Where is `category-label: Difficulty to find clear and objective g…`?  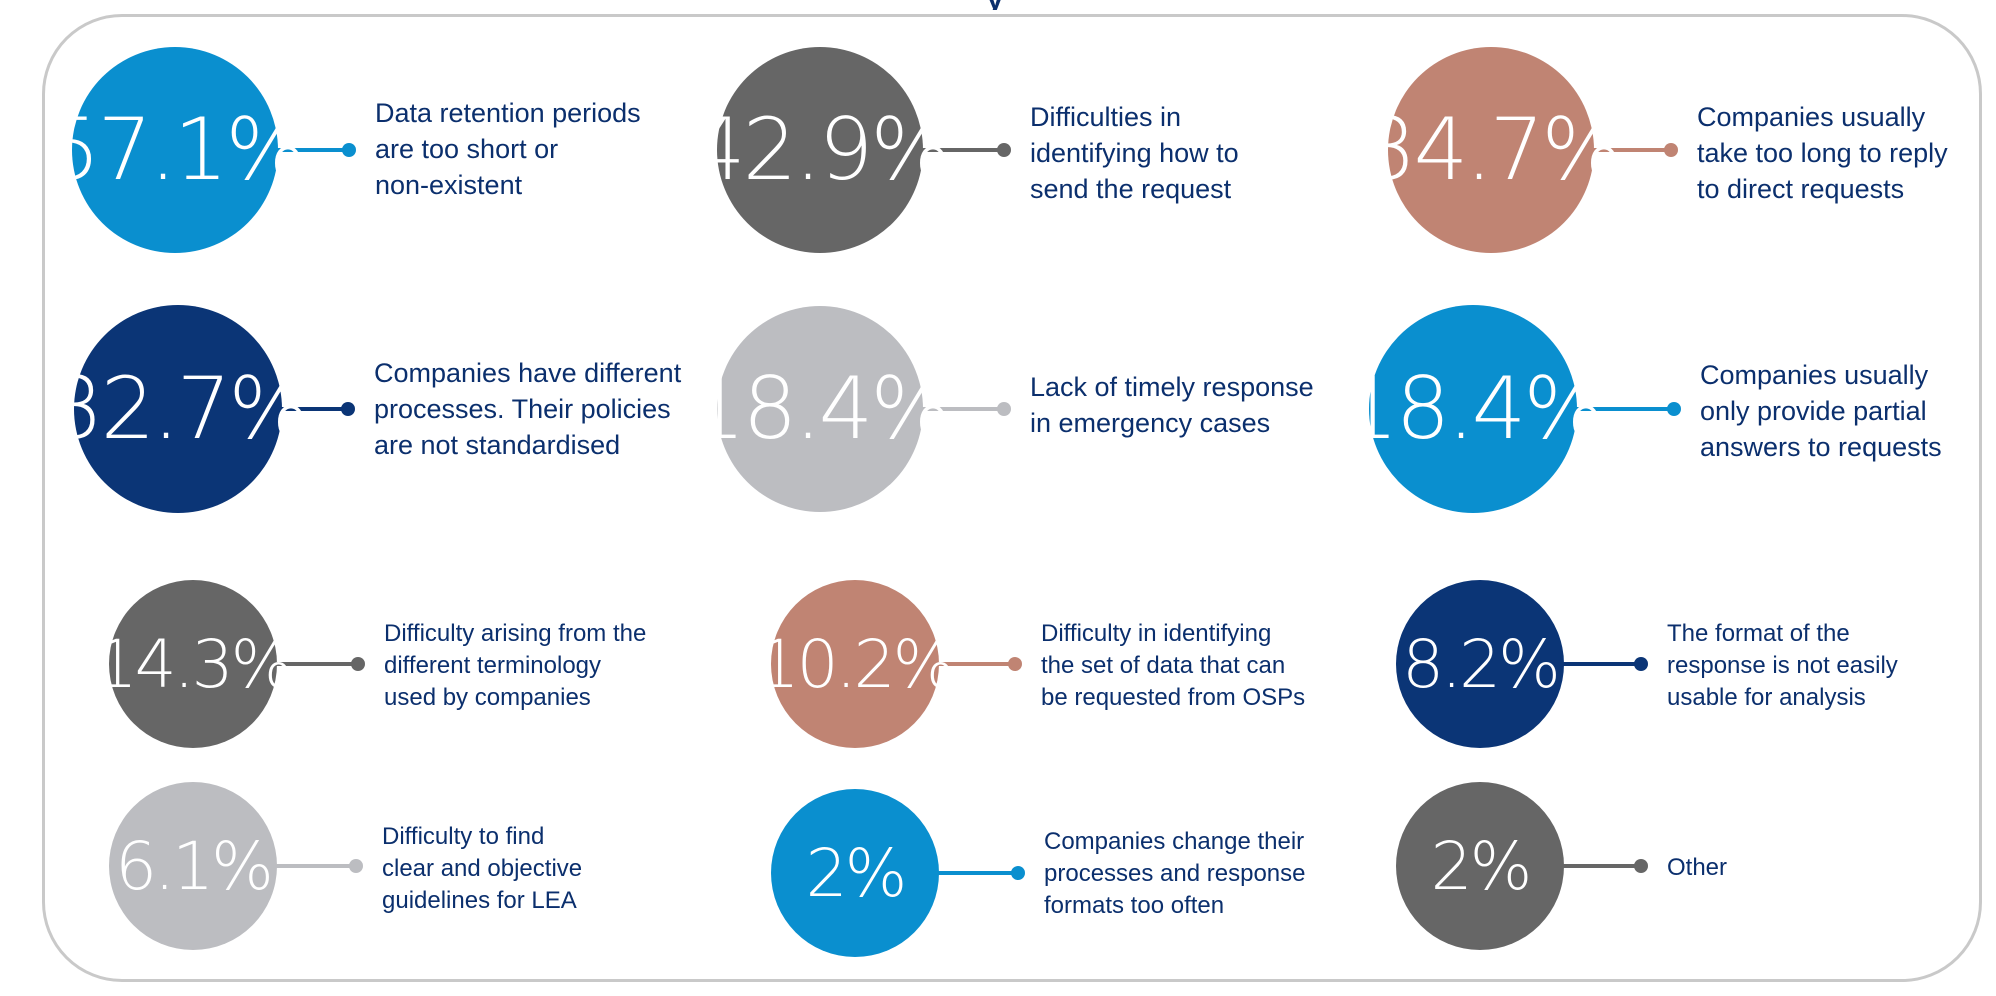
category-label: Difficulty to find clear and objective g… is located at coordinates (482, 868).